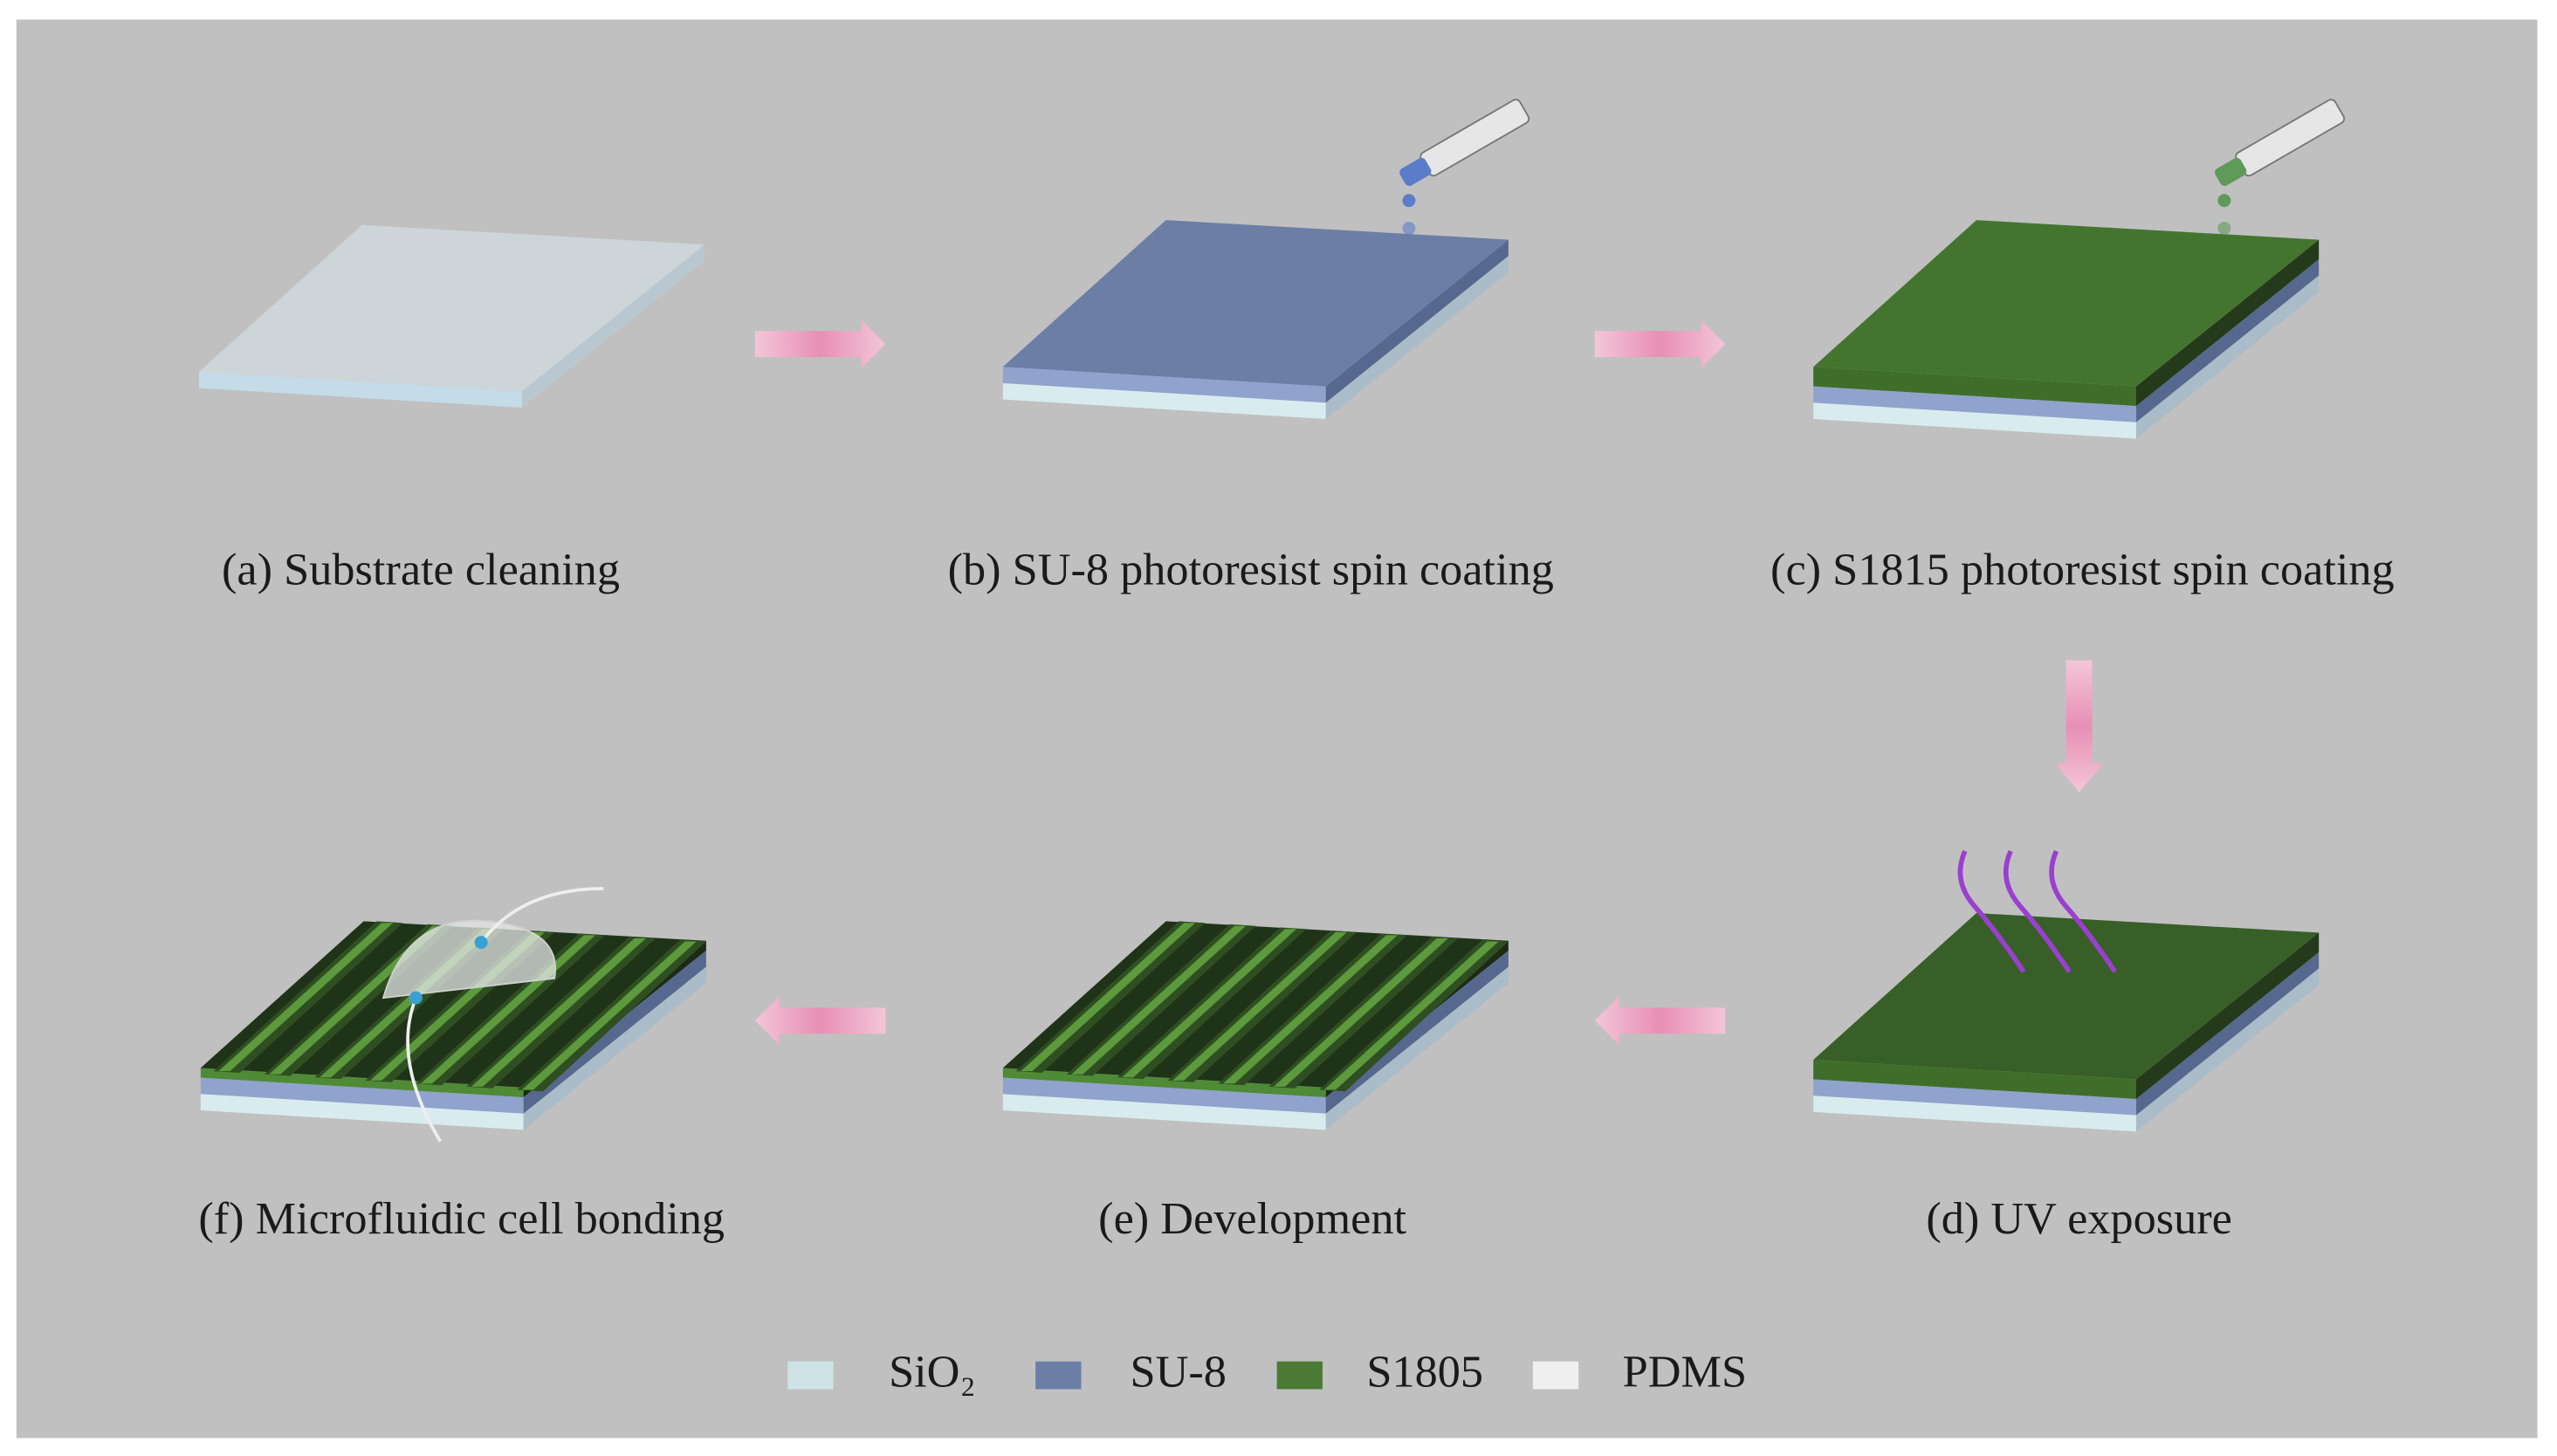 The image size is (2557, 1456). I want to click on step-label: (b) SU-8 photoresist spin coating, so click(1251, 569).